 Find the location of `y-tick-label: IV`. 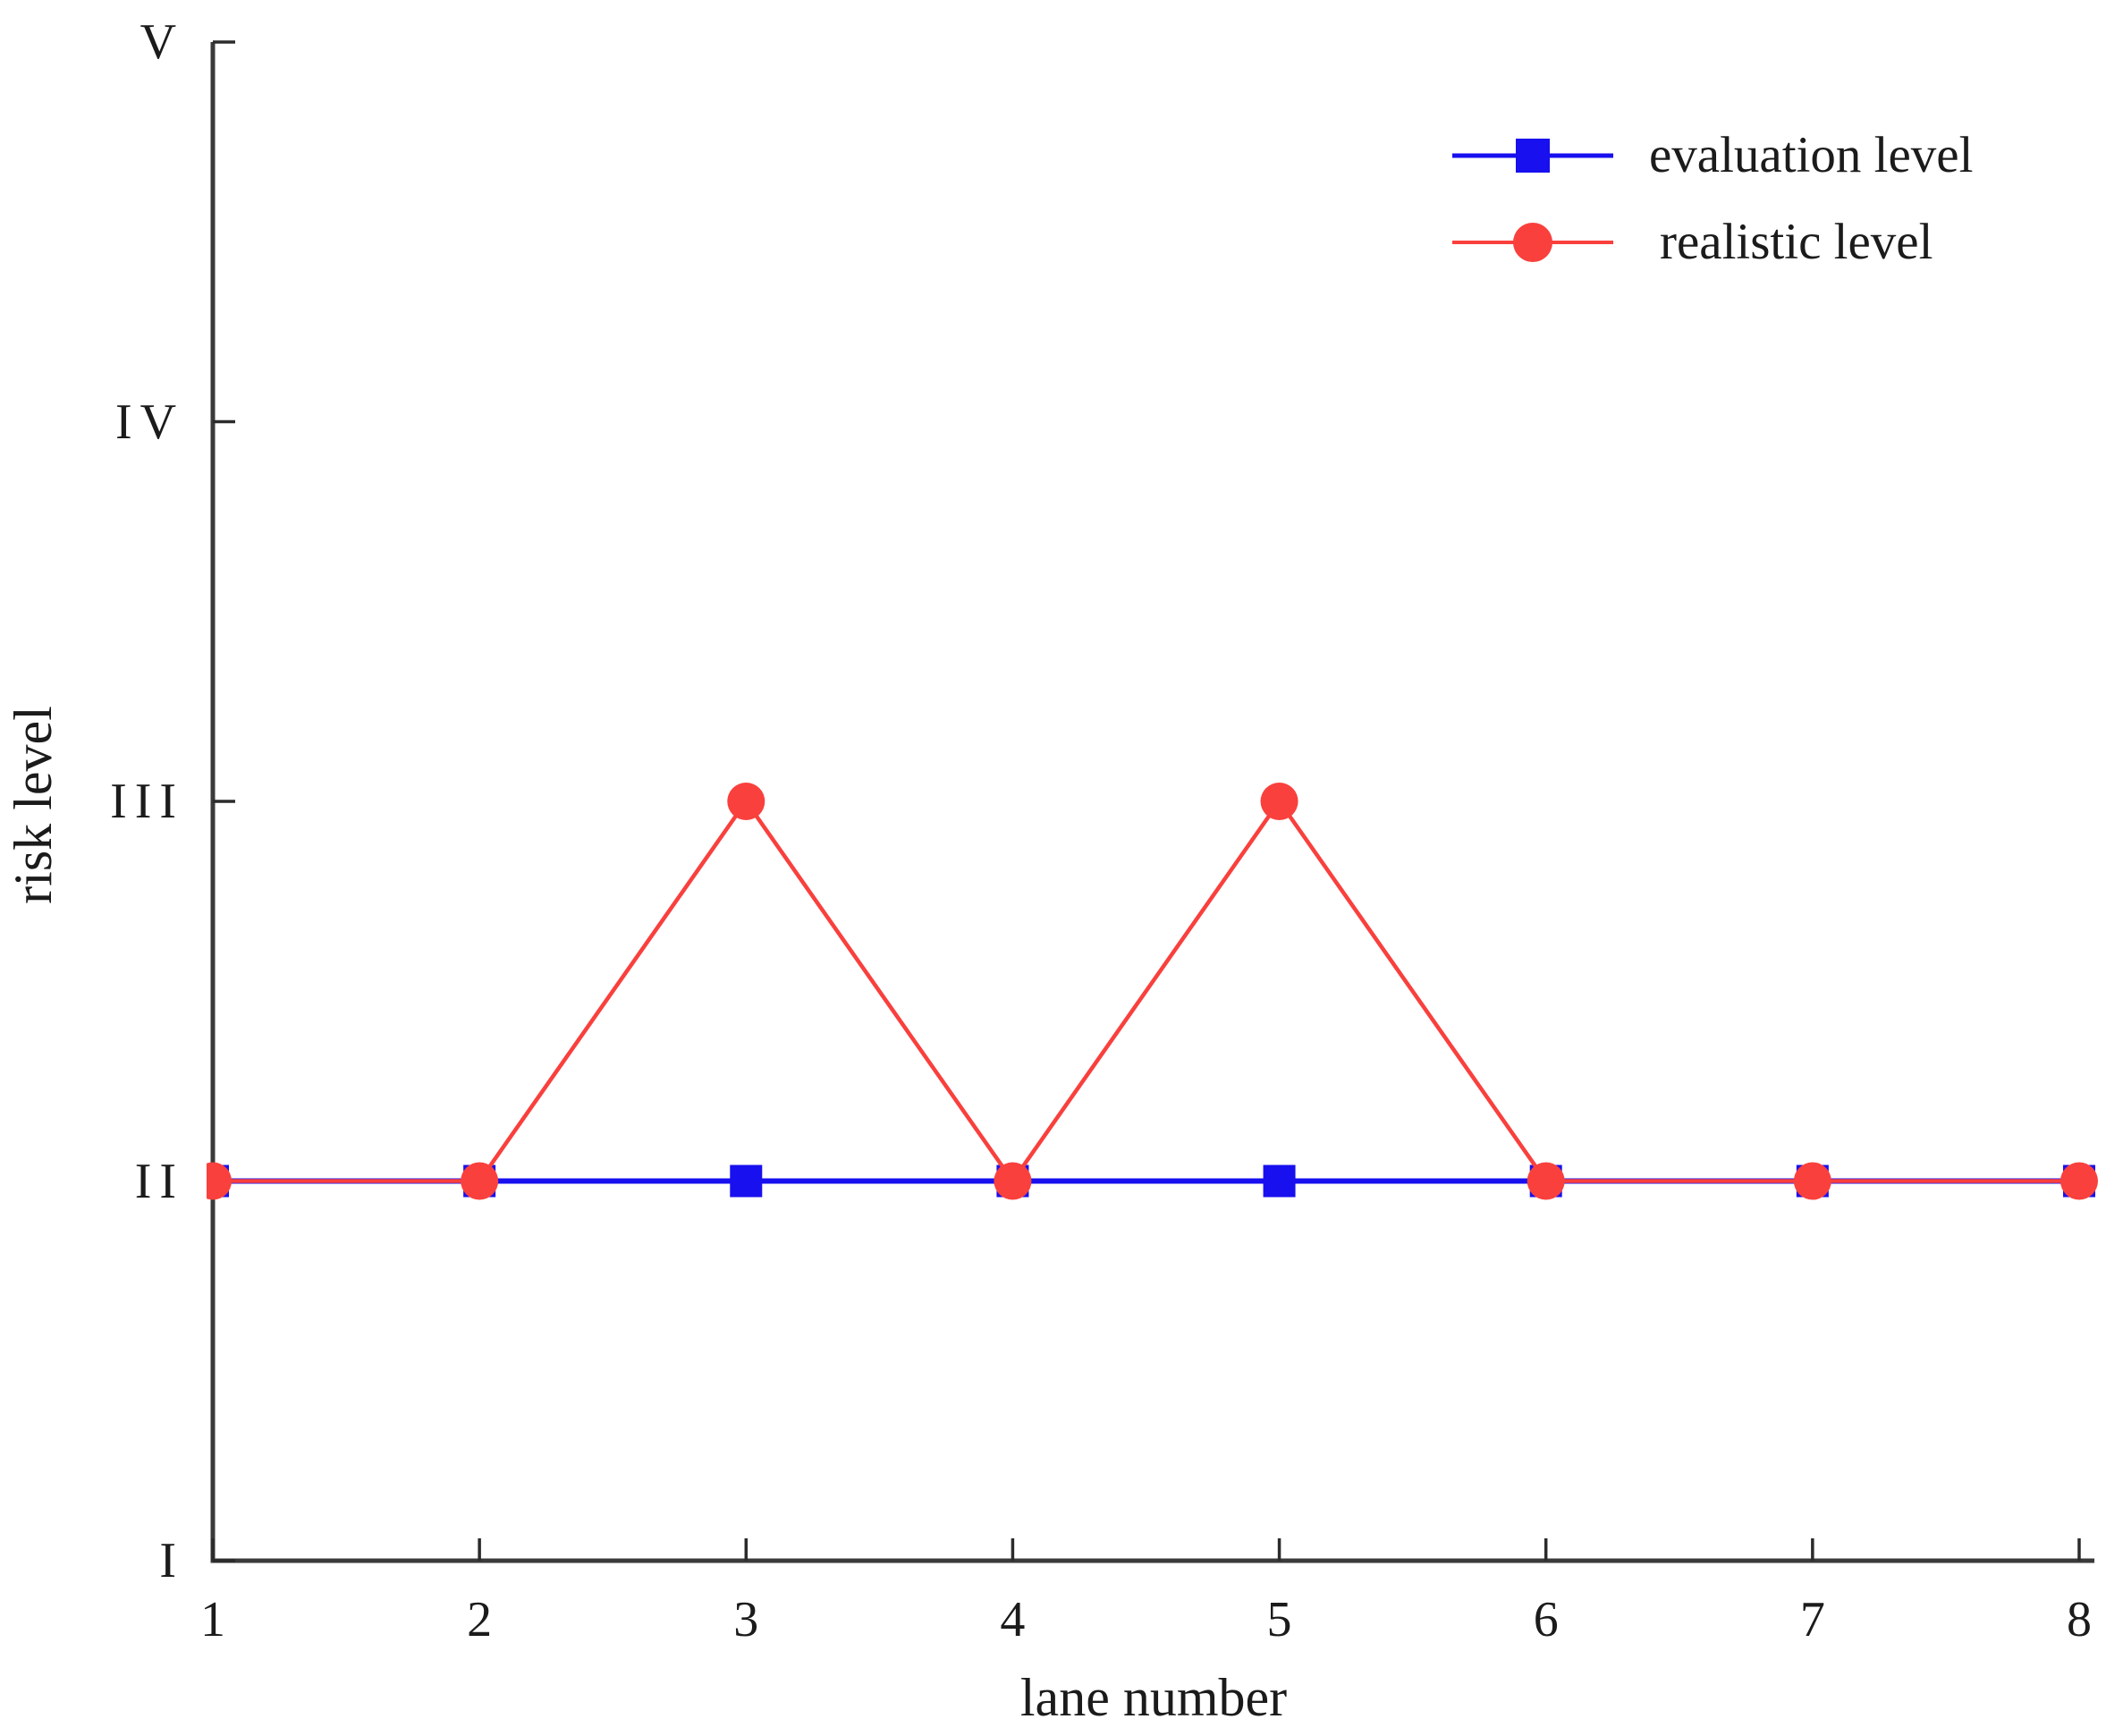

y-tick-label: IV is located at coordinates (149, 422).